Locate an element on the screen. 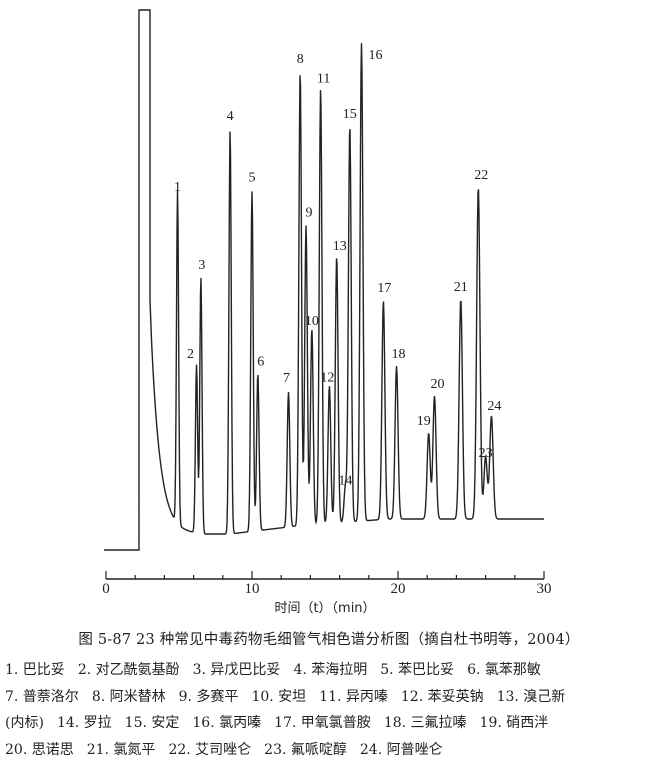 The width and height of the screenshot is (658, 763). peak-label-22: 22 is located at coordinates (481, 175).